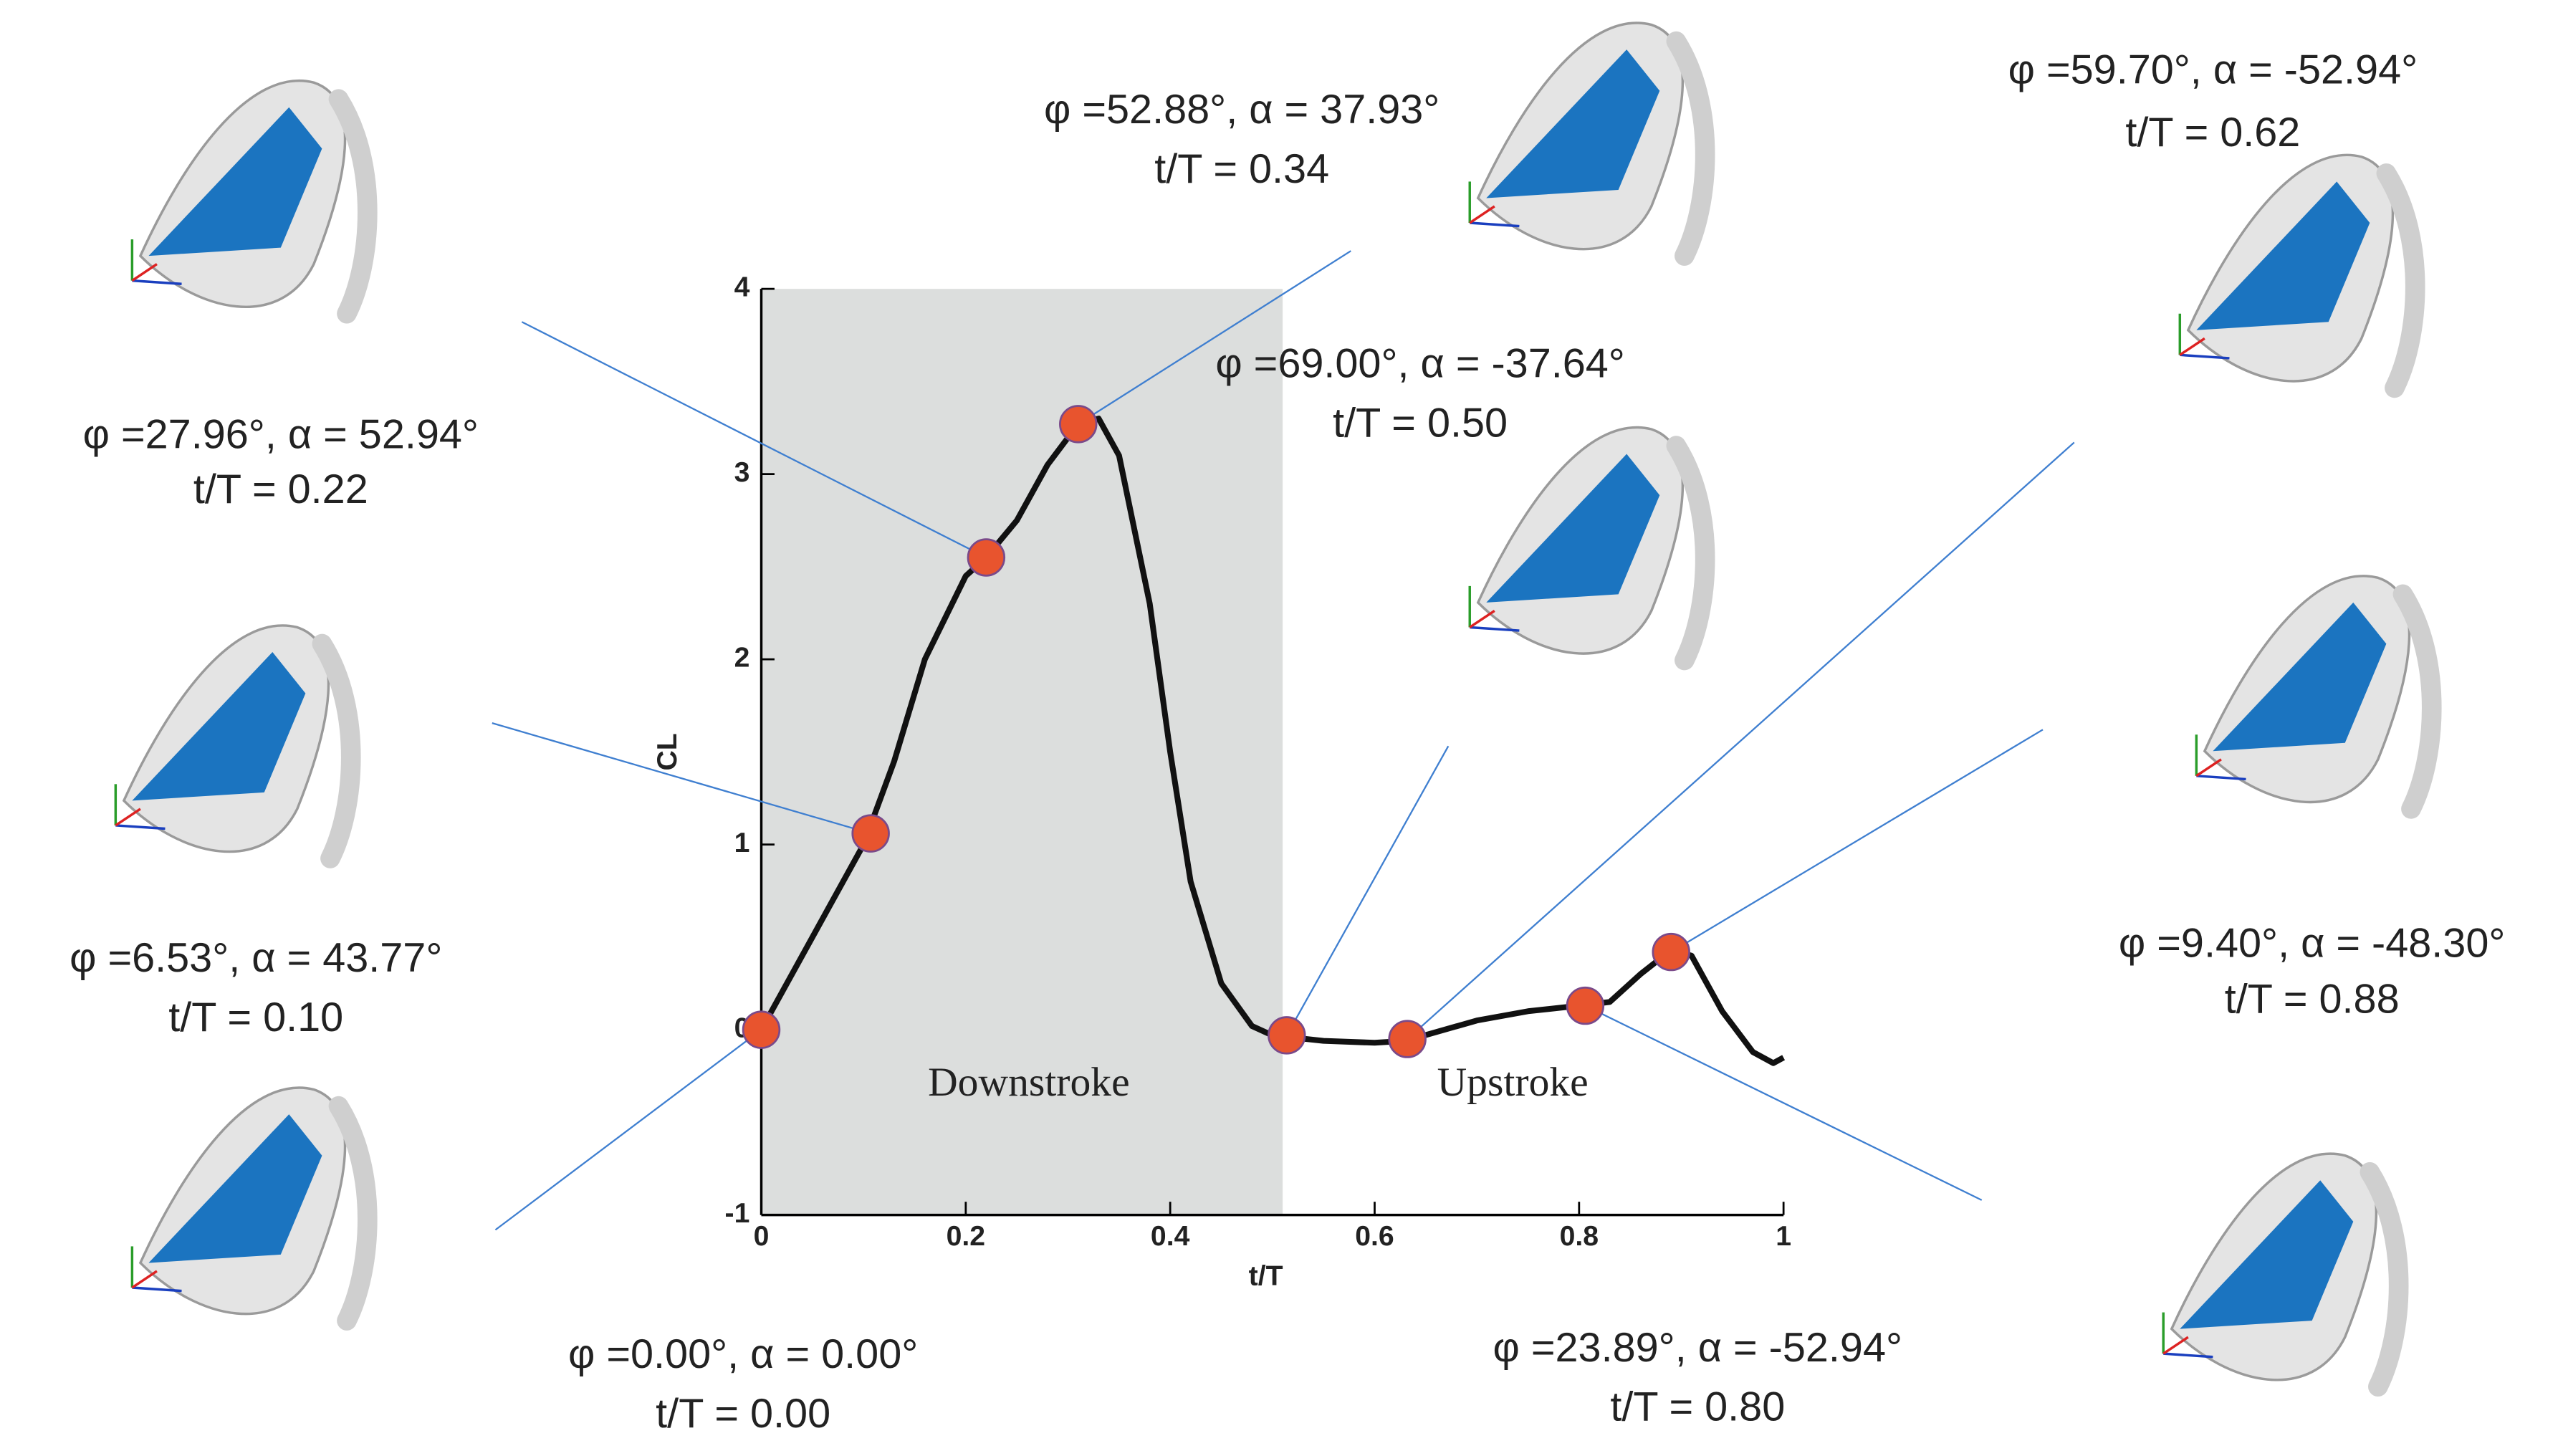 The height and width of the screenshot is (1456, 2563). I want to click on annotation-angles: φ =59.70°, α = -52.94°, so click(2213, 70).